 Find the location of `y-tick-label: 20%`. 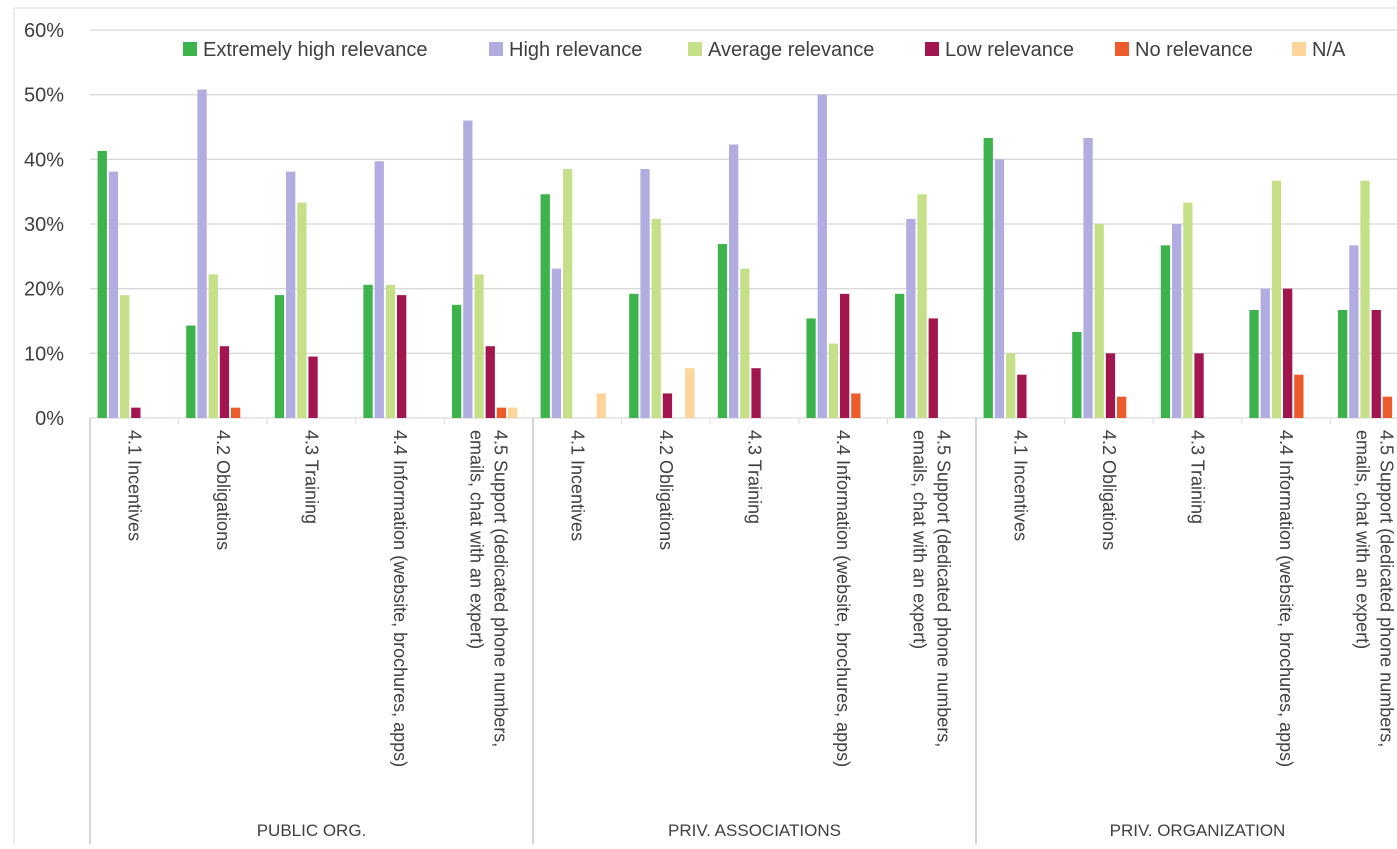

y-tick-label: 20% is located at coordinates (44, 290).